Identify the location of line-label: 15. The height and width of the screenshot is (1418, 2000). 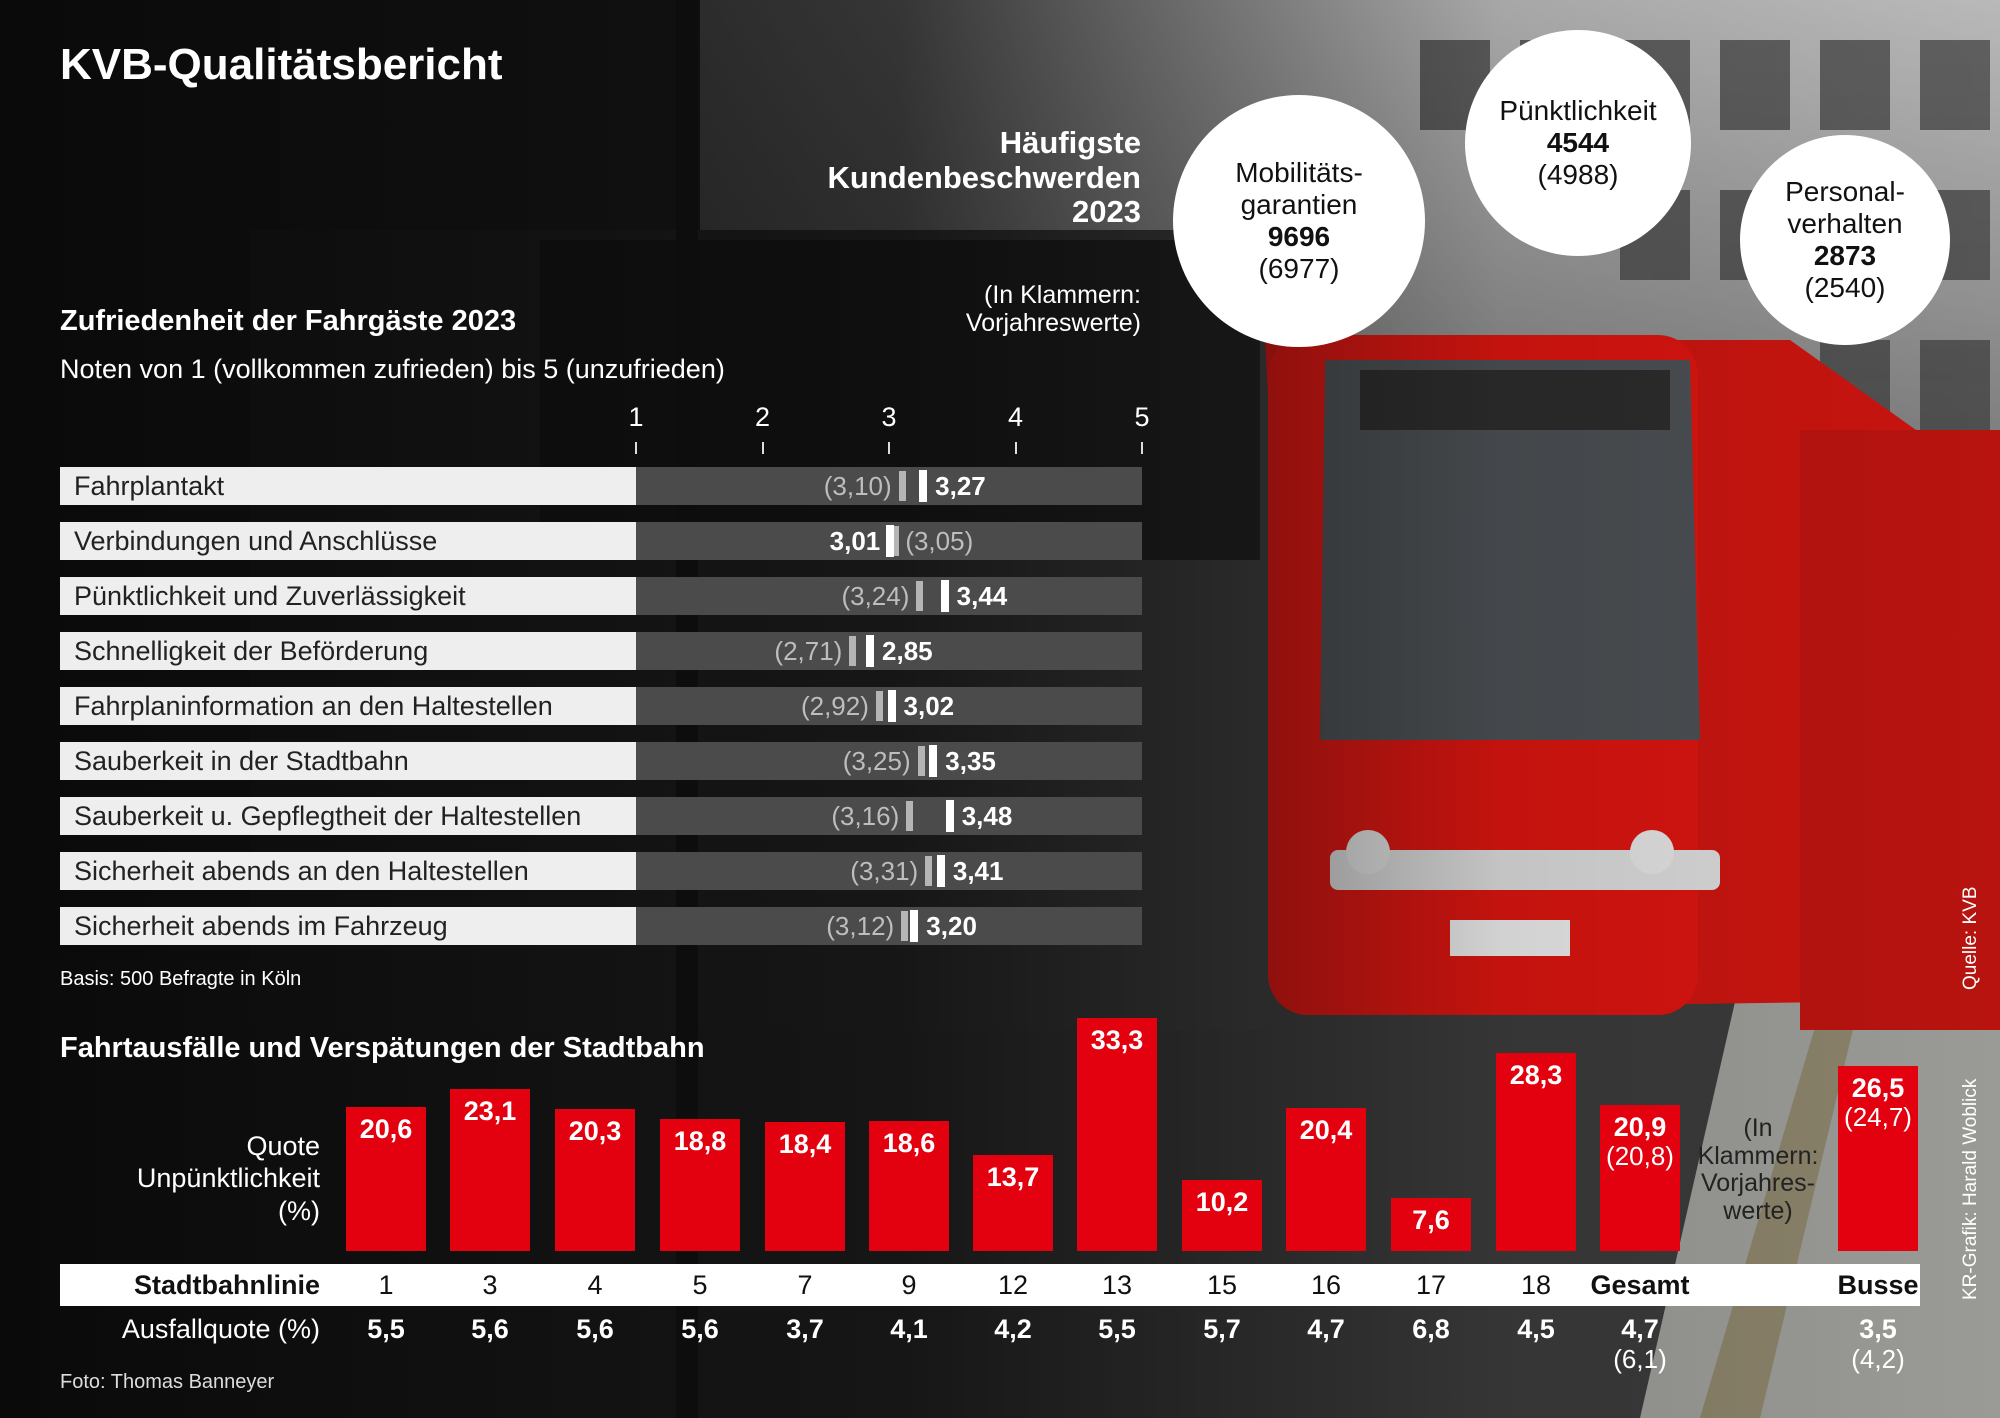
(1222, 1285).